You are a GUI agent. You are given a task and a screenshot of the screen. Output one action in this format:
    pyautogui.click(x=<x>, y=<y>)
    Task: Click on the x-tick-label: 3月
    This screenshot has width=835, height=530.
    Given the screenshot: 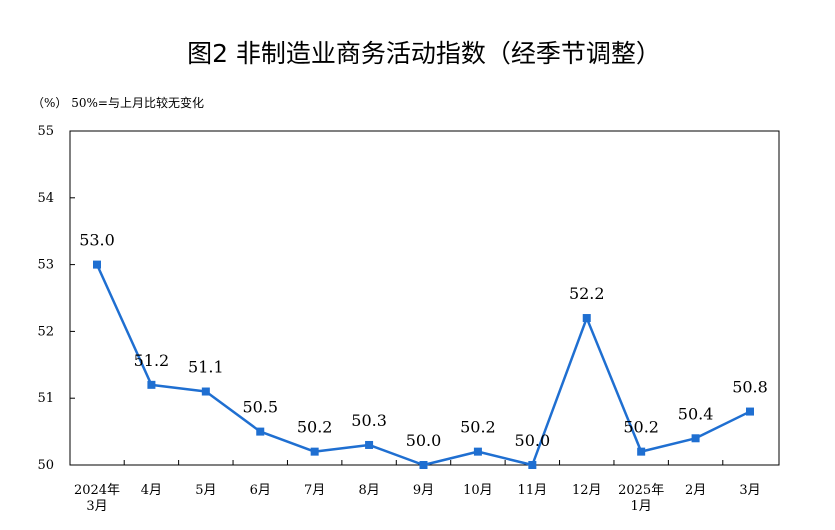 What is the action you would take?
    pyautogui.click(x=749, y=490)
    